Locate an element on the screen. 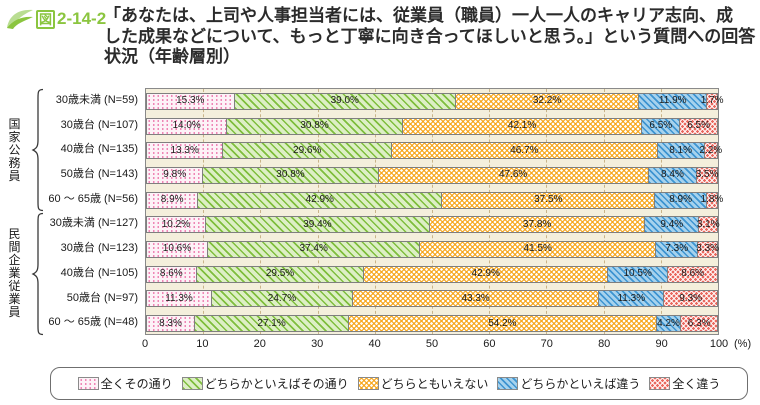 This screenshot has height=405, width=760. bar-segment: 1.8% is located at coordinates (712, 200).